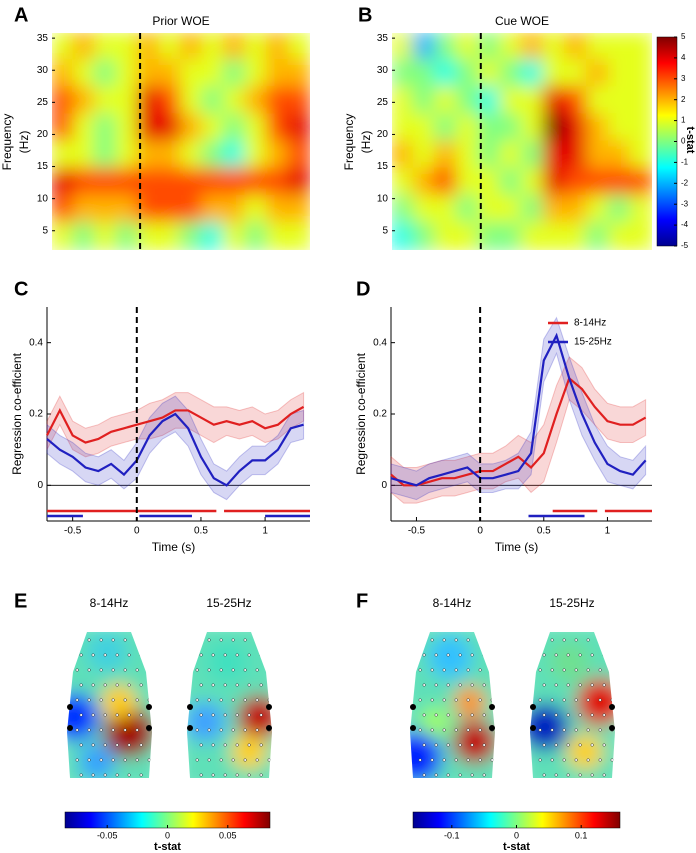 This screenshot has height=853, width=696. What do you see at coordinates (265, 531) in the screenshot?
I see `x-tick-label: 1` at bounding box center [265, 531].